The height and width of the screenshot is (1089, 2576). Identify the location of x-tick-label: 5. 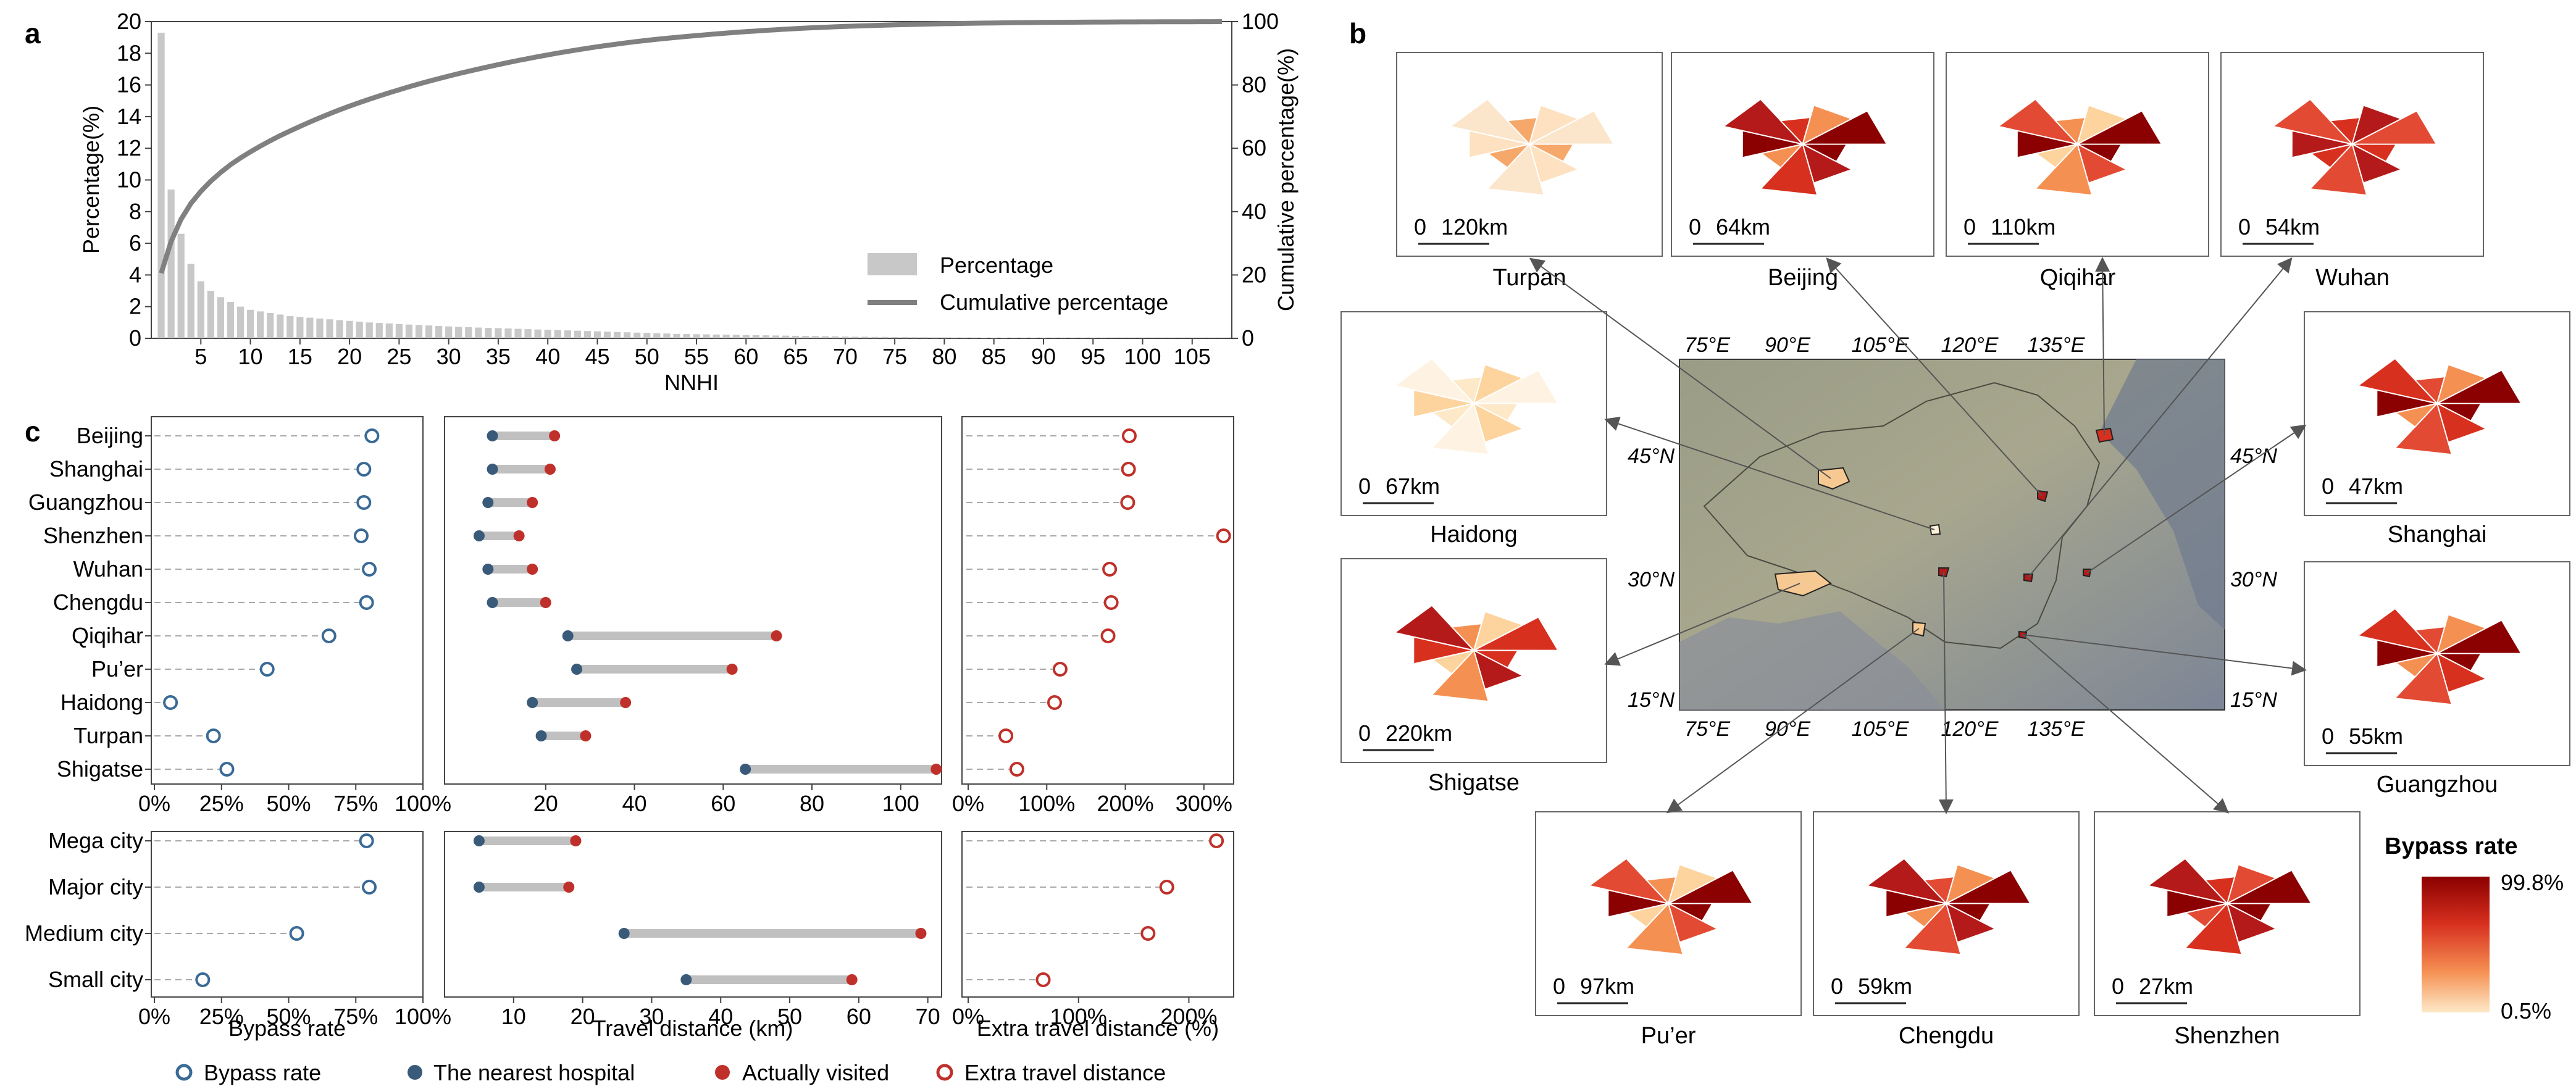
(201, 356).